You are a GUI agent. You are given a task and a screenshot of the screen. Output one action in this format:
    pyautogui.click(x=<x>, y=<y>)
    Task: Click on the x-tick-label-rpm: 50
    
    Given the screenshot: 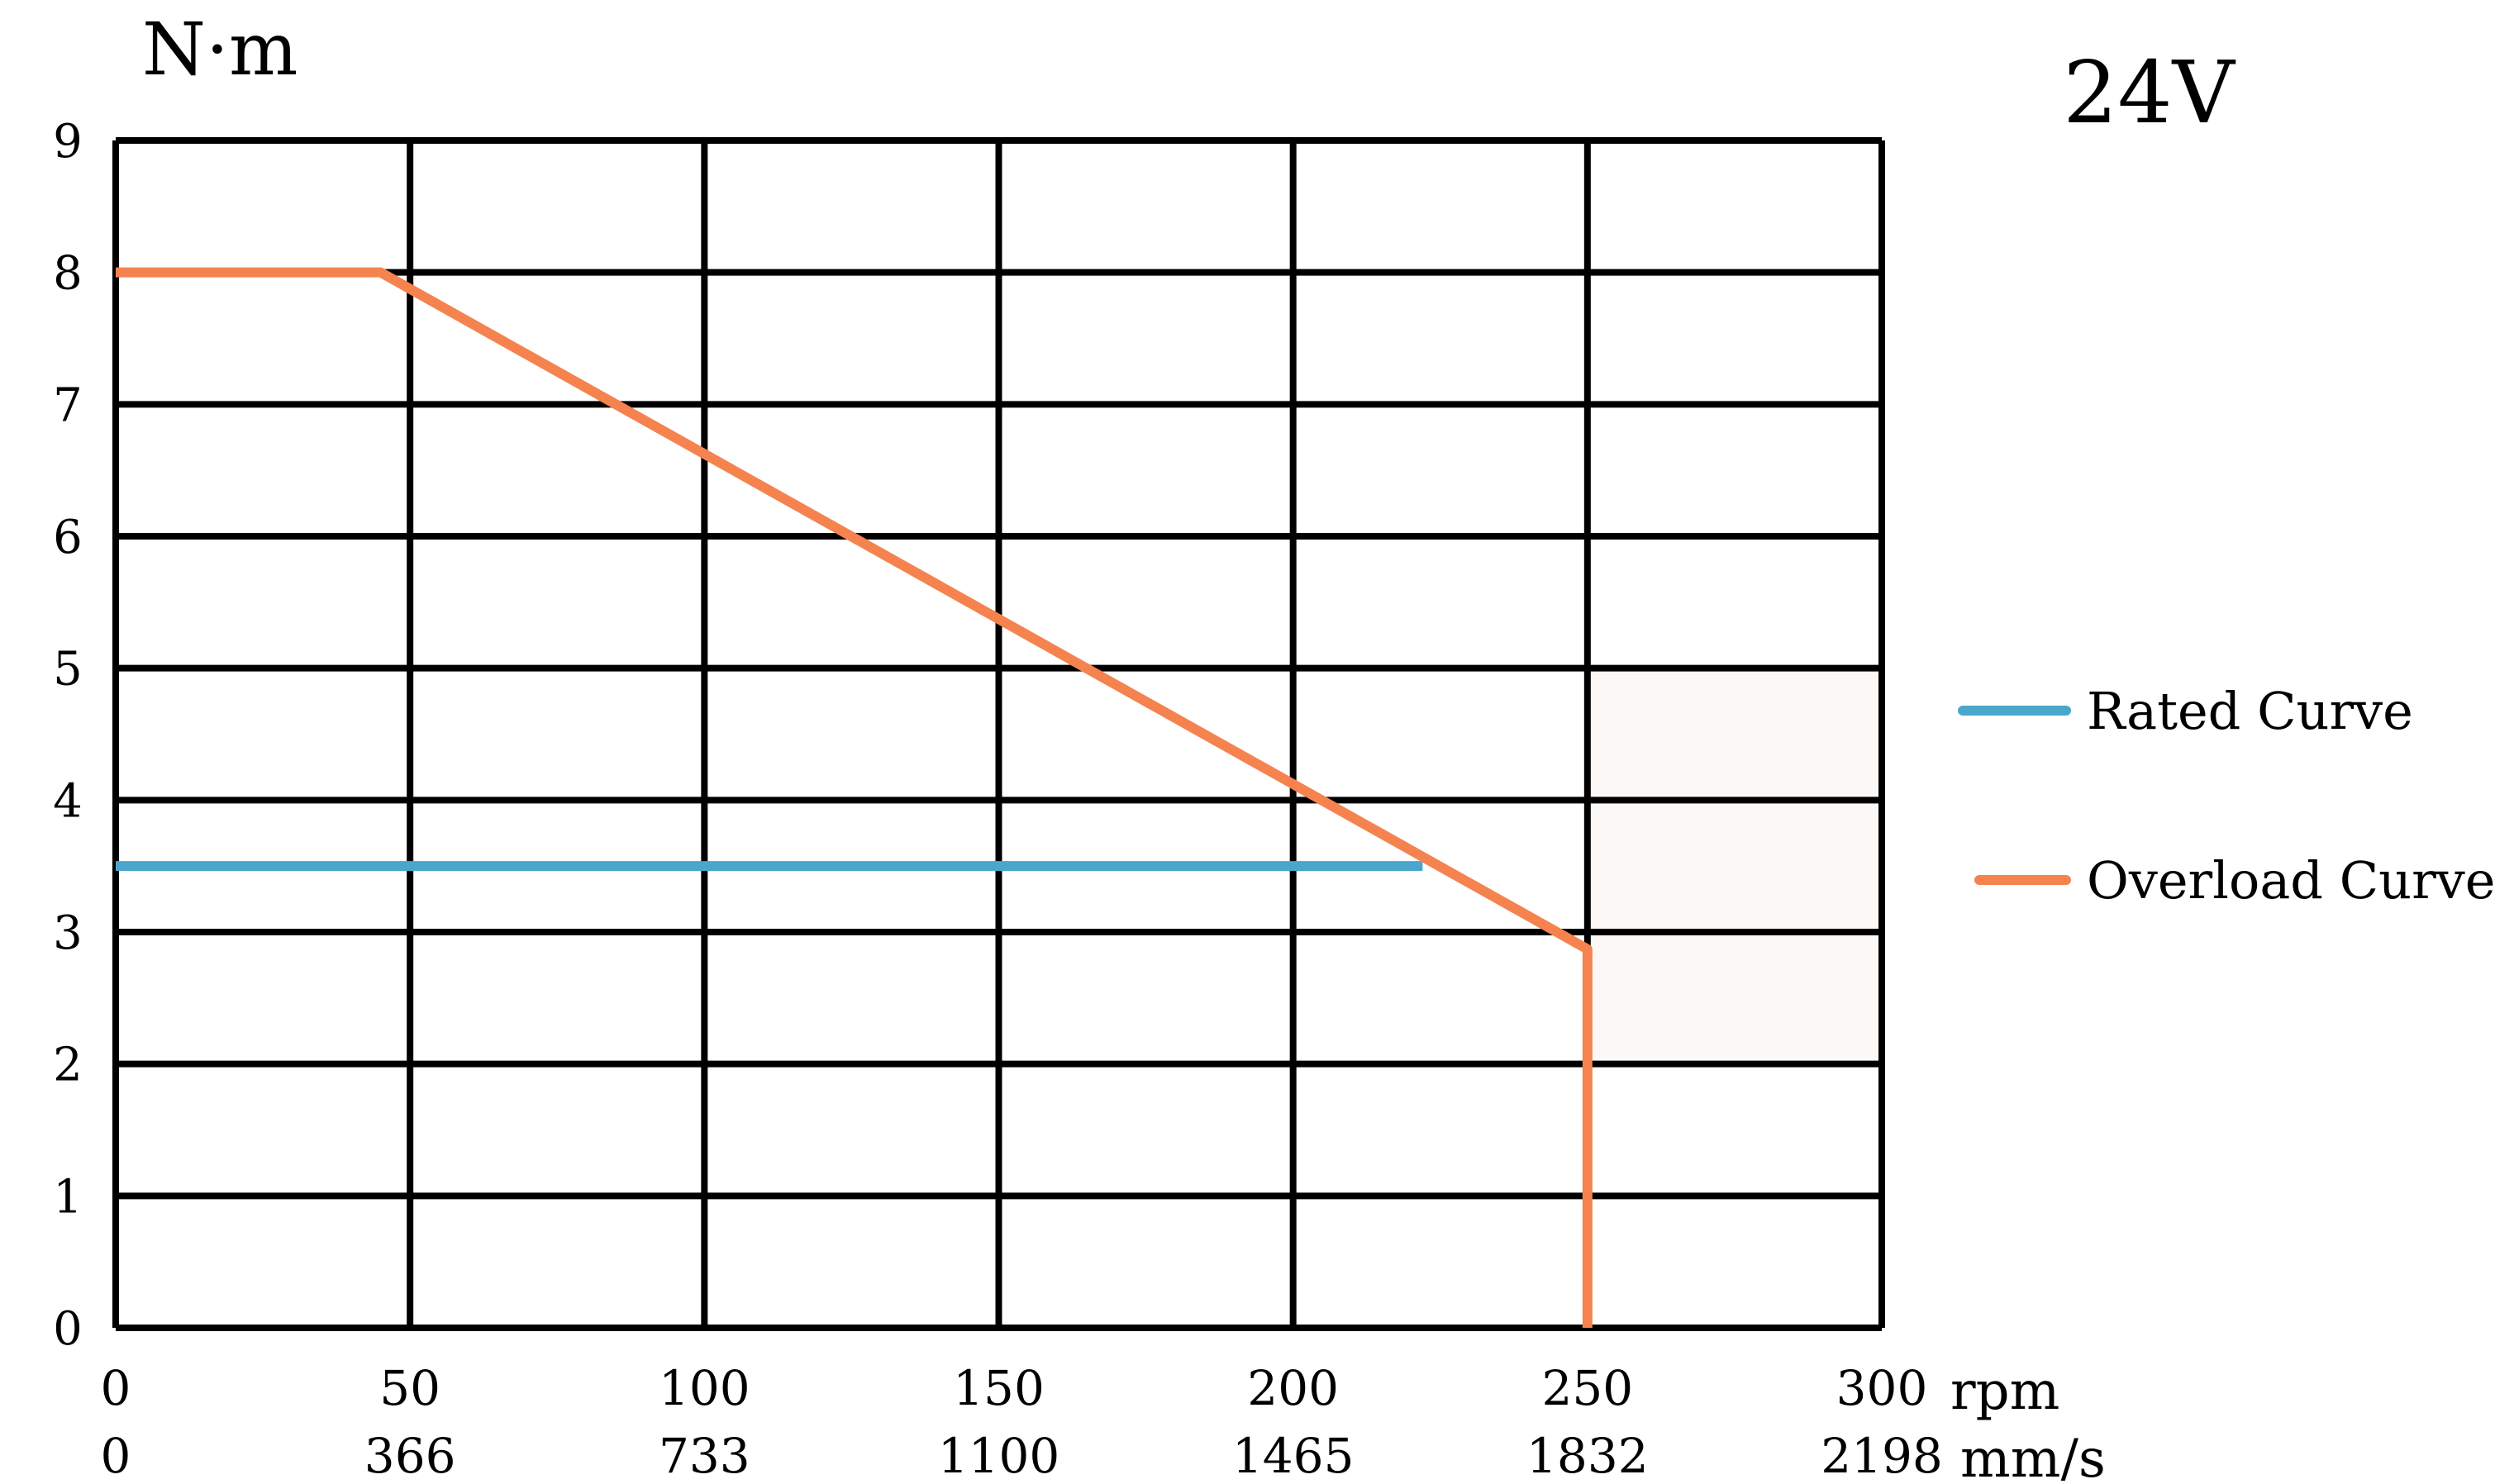 What is the action you would take?
    pyautogui.click(x=409, y=1388)
    